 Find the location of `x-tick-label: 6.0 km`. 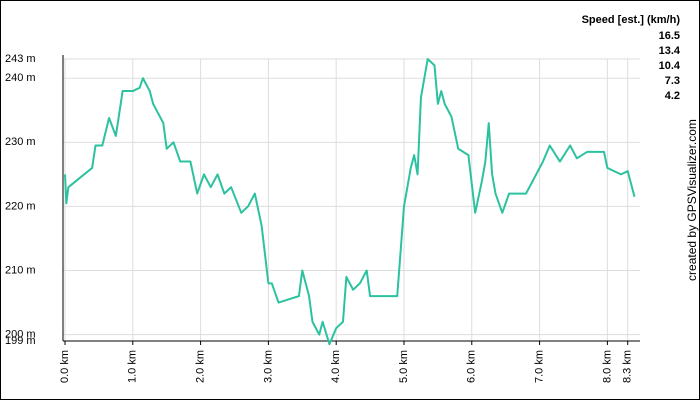

x-tick-label: 6.0 km is located at coordinates (472, 366).